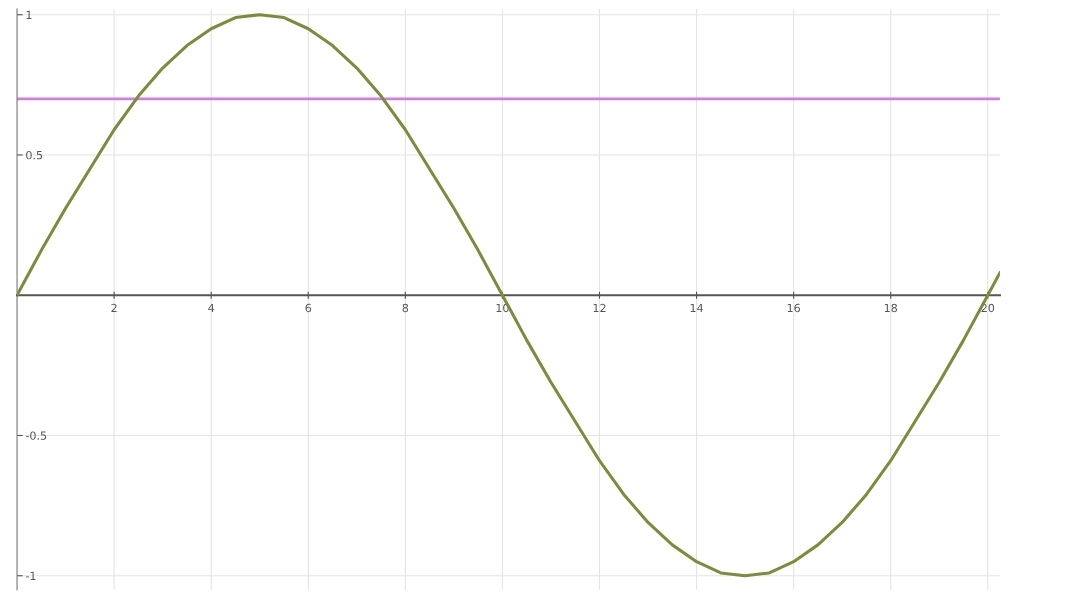  I want to click on y-tick-label: -1, so click(30, 575).